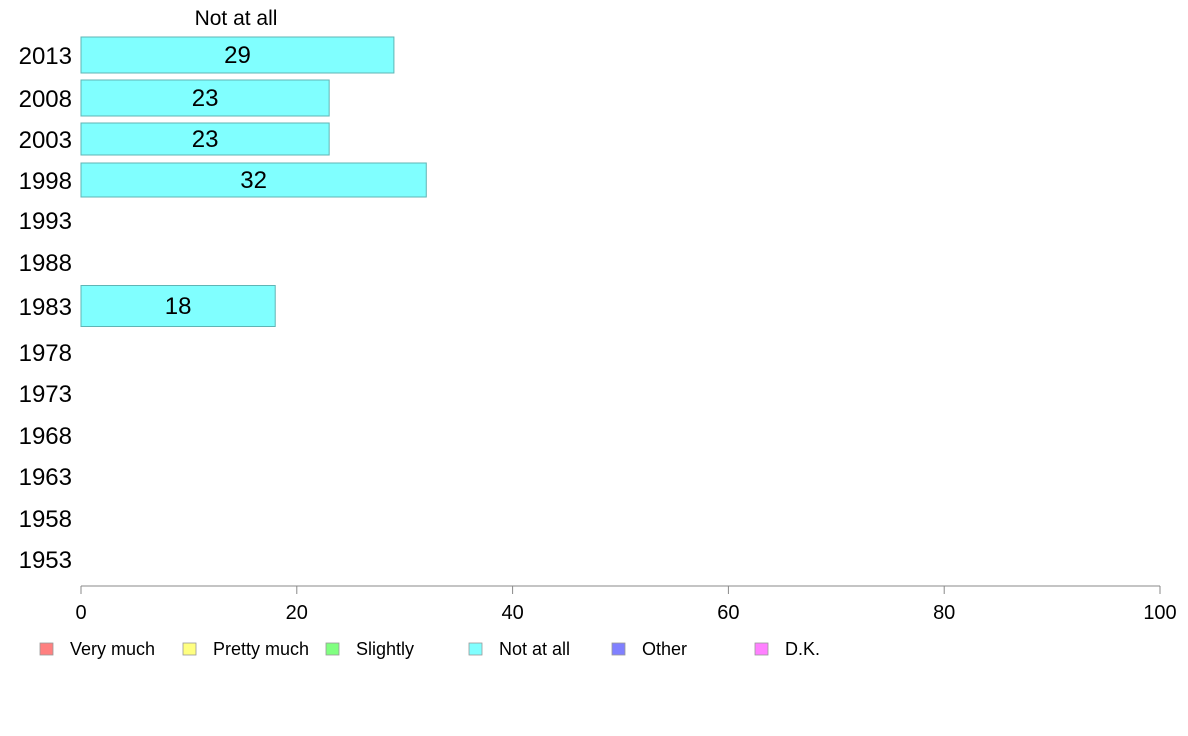  I want to click on legend-label-other: Other, so click(664, 649).